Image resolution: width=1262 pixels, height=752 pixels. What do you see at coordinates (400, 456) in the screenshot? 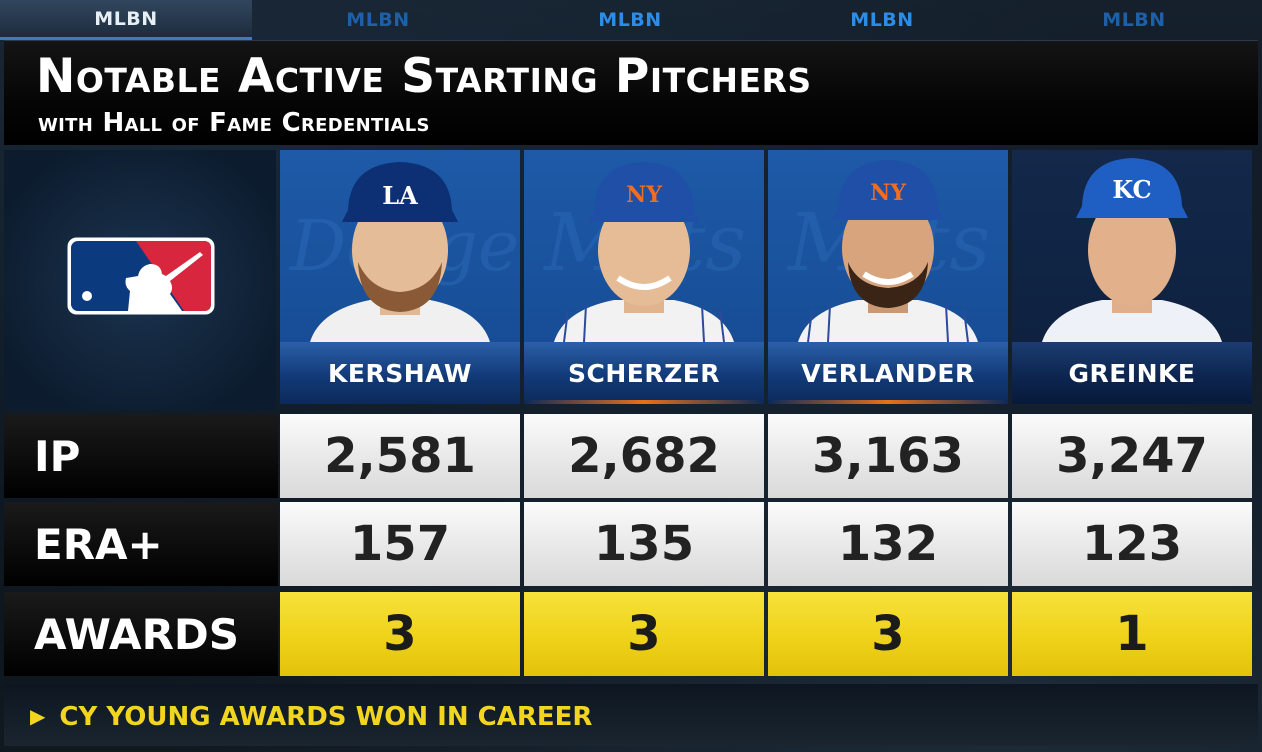
I see `stat-cell: 2,581` at bounding box center [400, 456].